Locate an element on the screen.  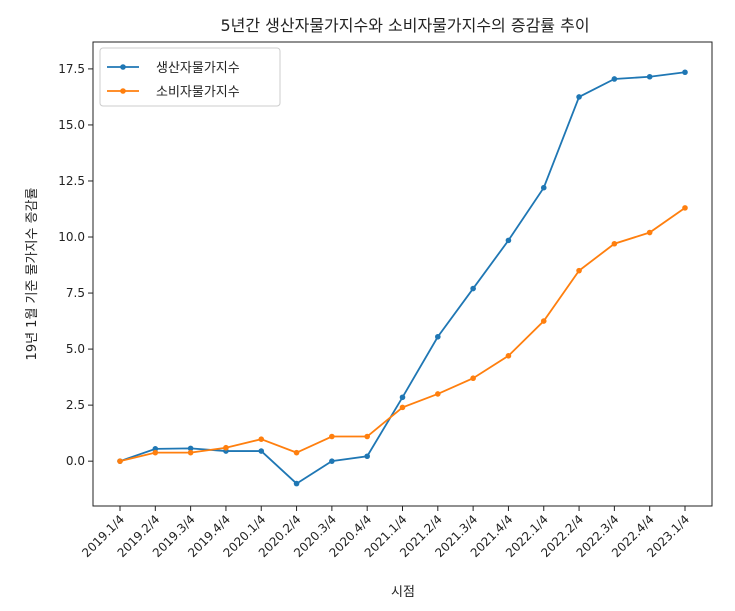
y-tick-label: 0.0 is located at coordinates (75, 461).